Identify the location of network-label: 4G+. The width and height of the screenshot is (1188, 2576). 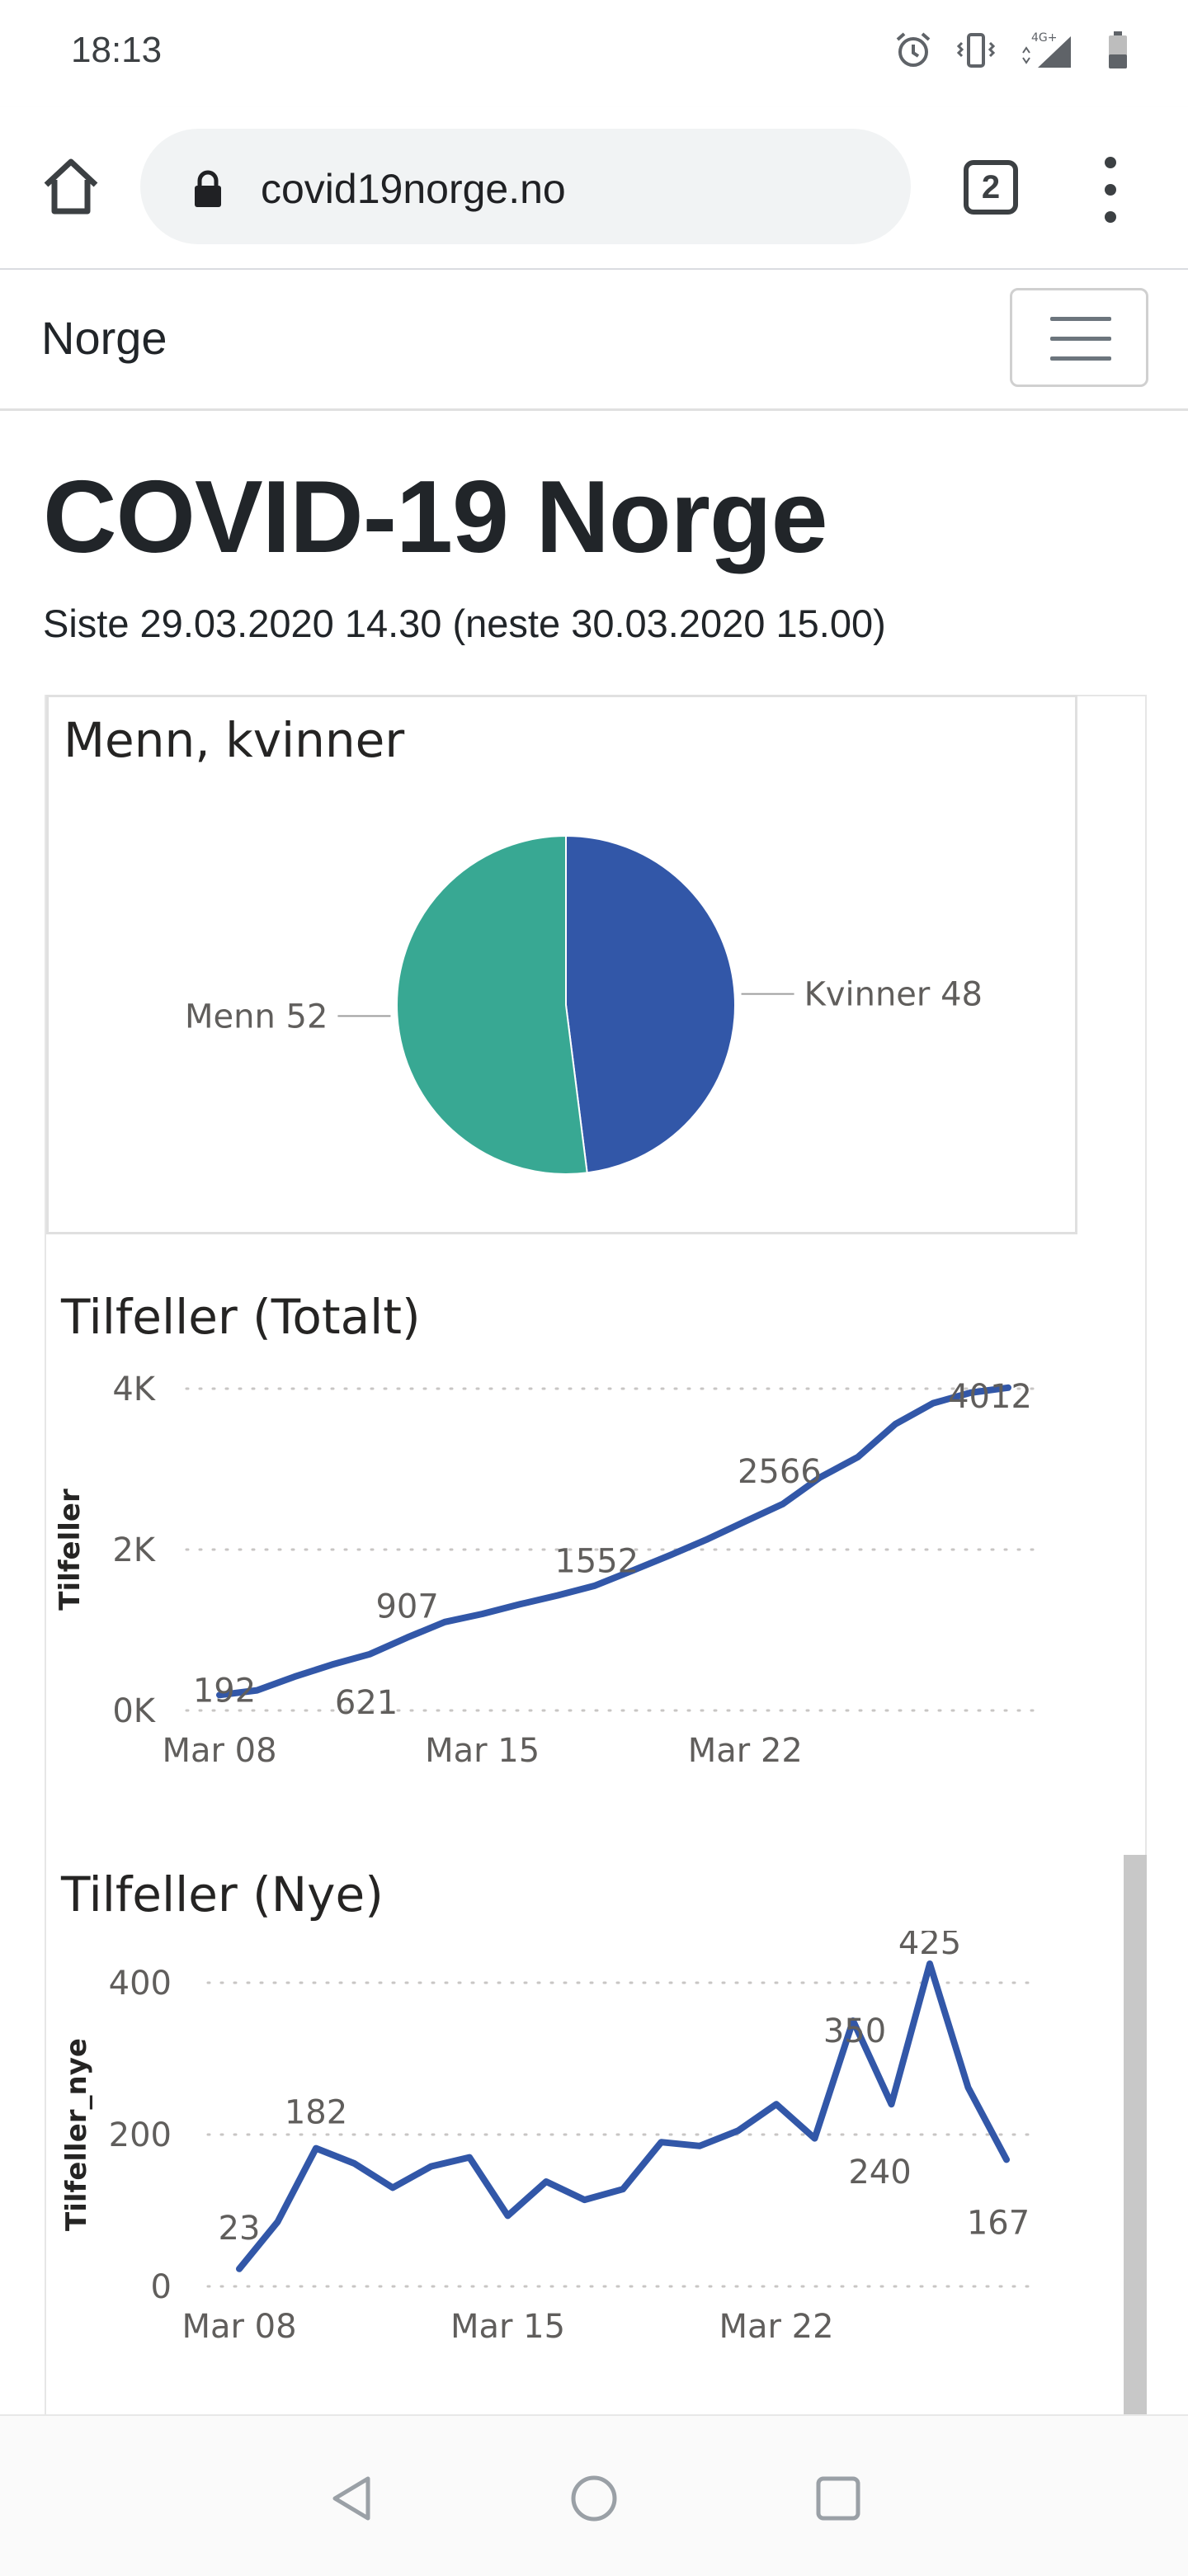
(1044, 38).